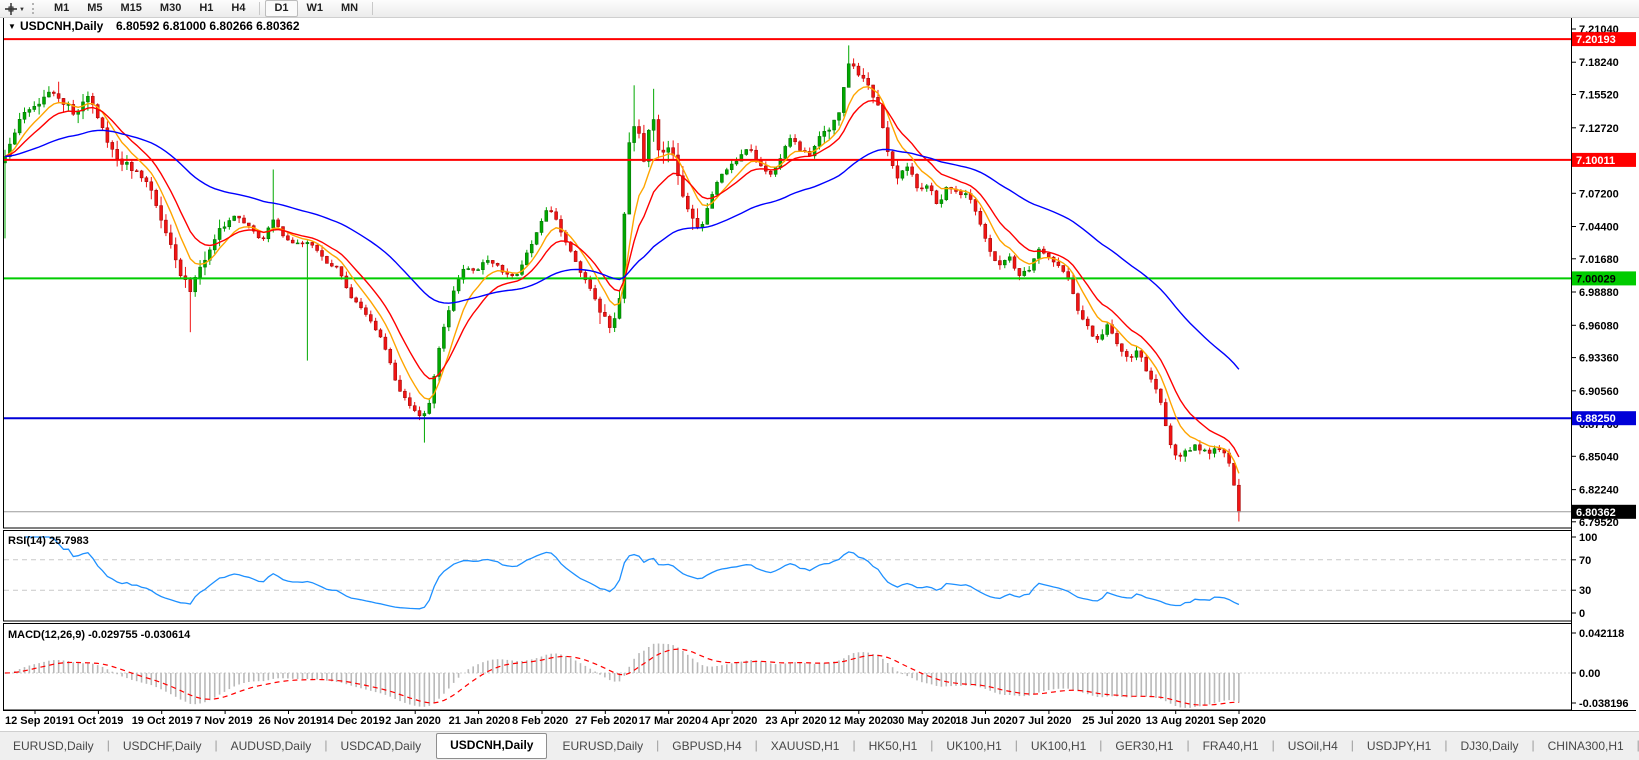 This screenshot has width=1639, height=760. I want to click on toolbar: ▼ M1 M5 M15 M30 H1 H4 D1 W1 MN, so click(819, 9).